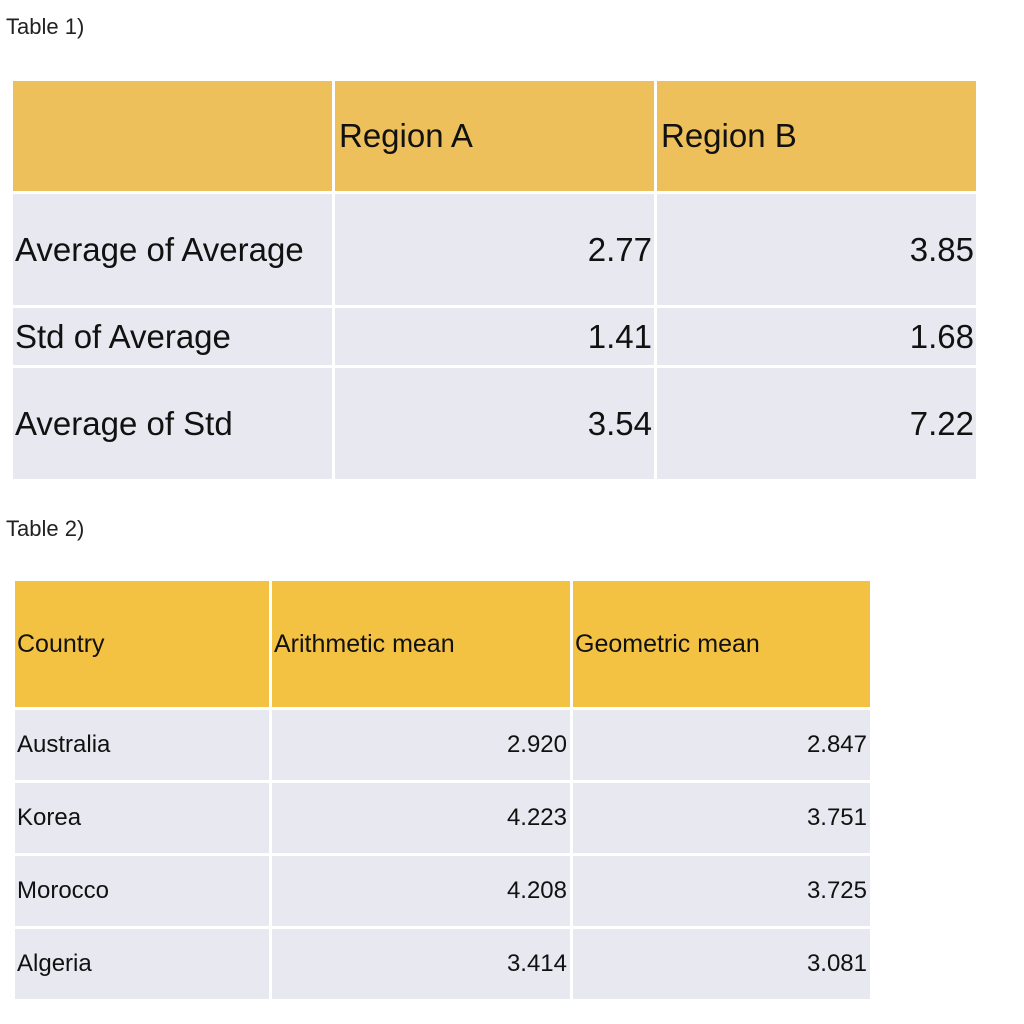 This screenshot has width=1024, height=1024. I want to click on table2-caption: Table 2), so click(45, 528).